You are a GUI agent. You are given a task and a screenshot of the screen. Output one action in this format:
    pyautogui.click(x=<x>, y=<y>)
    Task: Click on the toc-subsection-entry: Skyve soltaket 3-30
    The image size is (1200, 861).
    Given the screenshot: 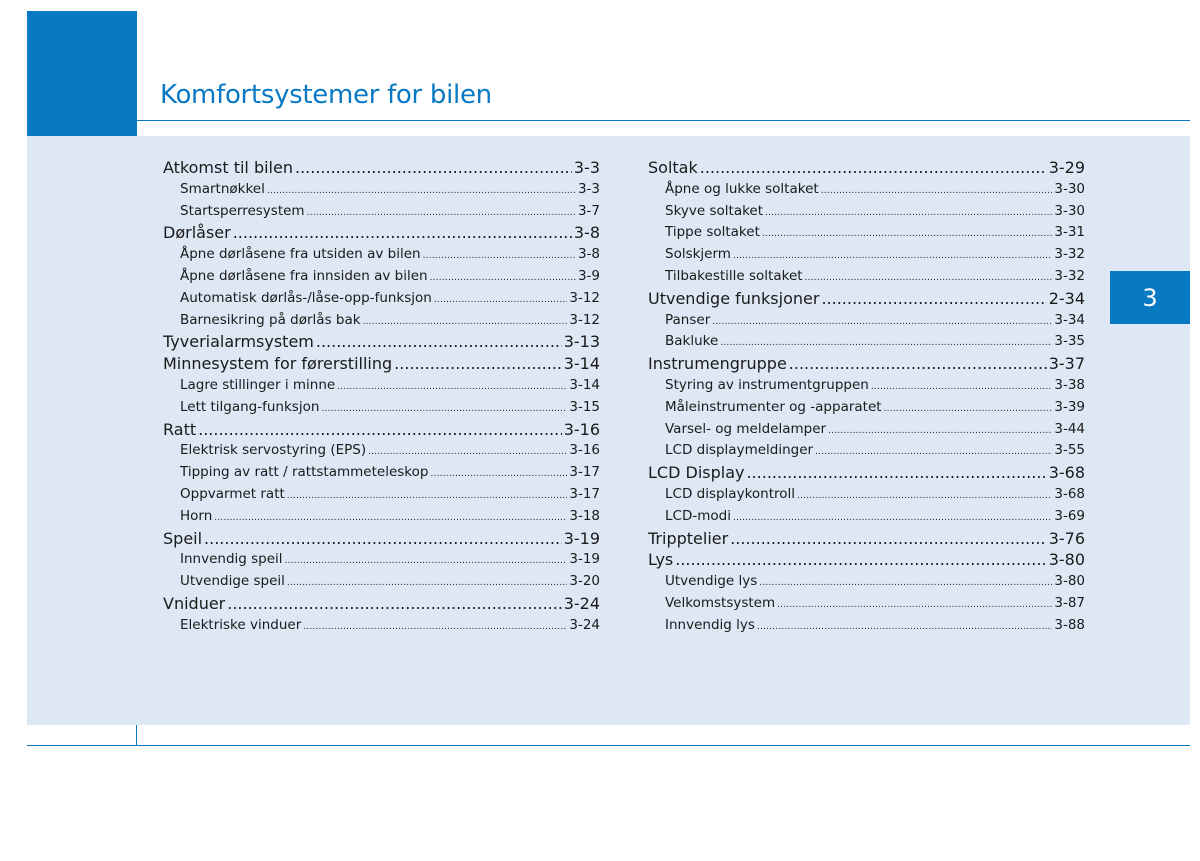 What is the action you would take?
    pyautogui.click(x=866, y=212)
    